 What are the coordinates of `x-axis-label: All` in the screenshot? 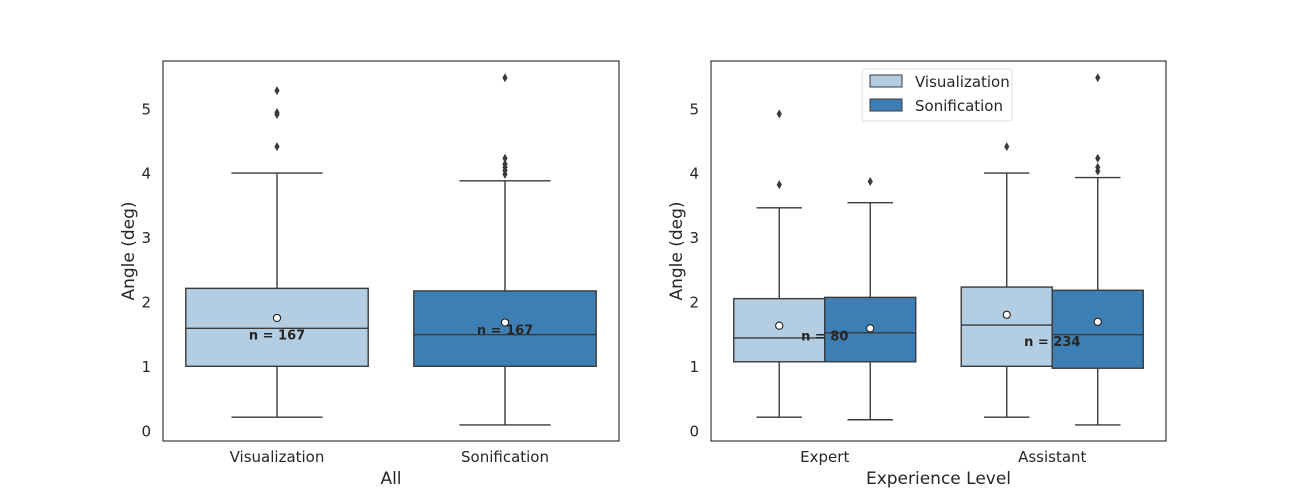 It's located at (390, 479).